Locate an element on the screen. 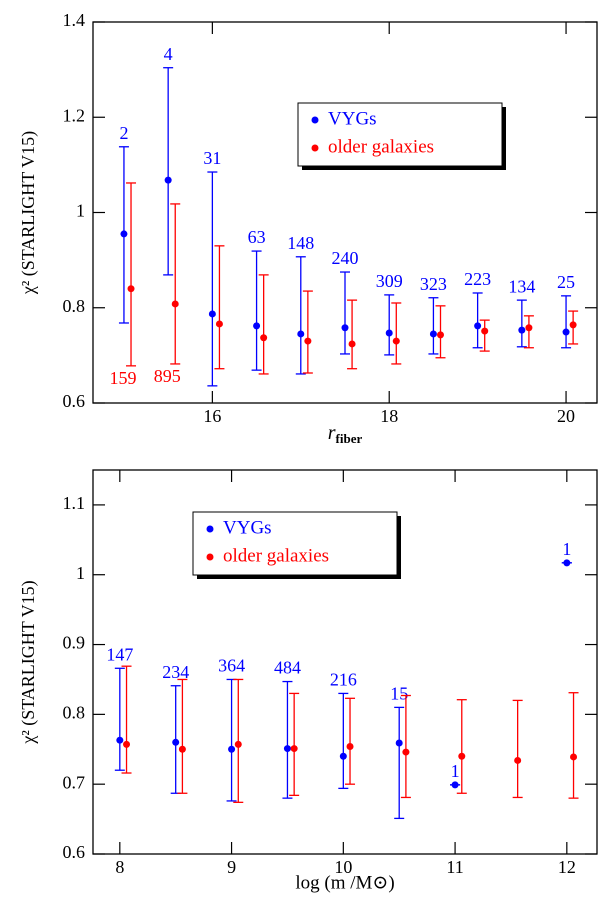 The width and height of the screenshot is (599, 903). count-label: 4 is located at coordinates (168, 54).